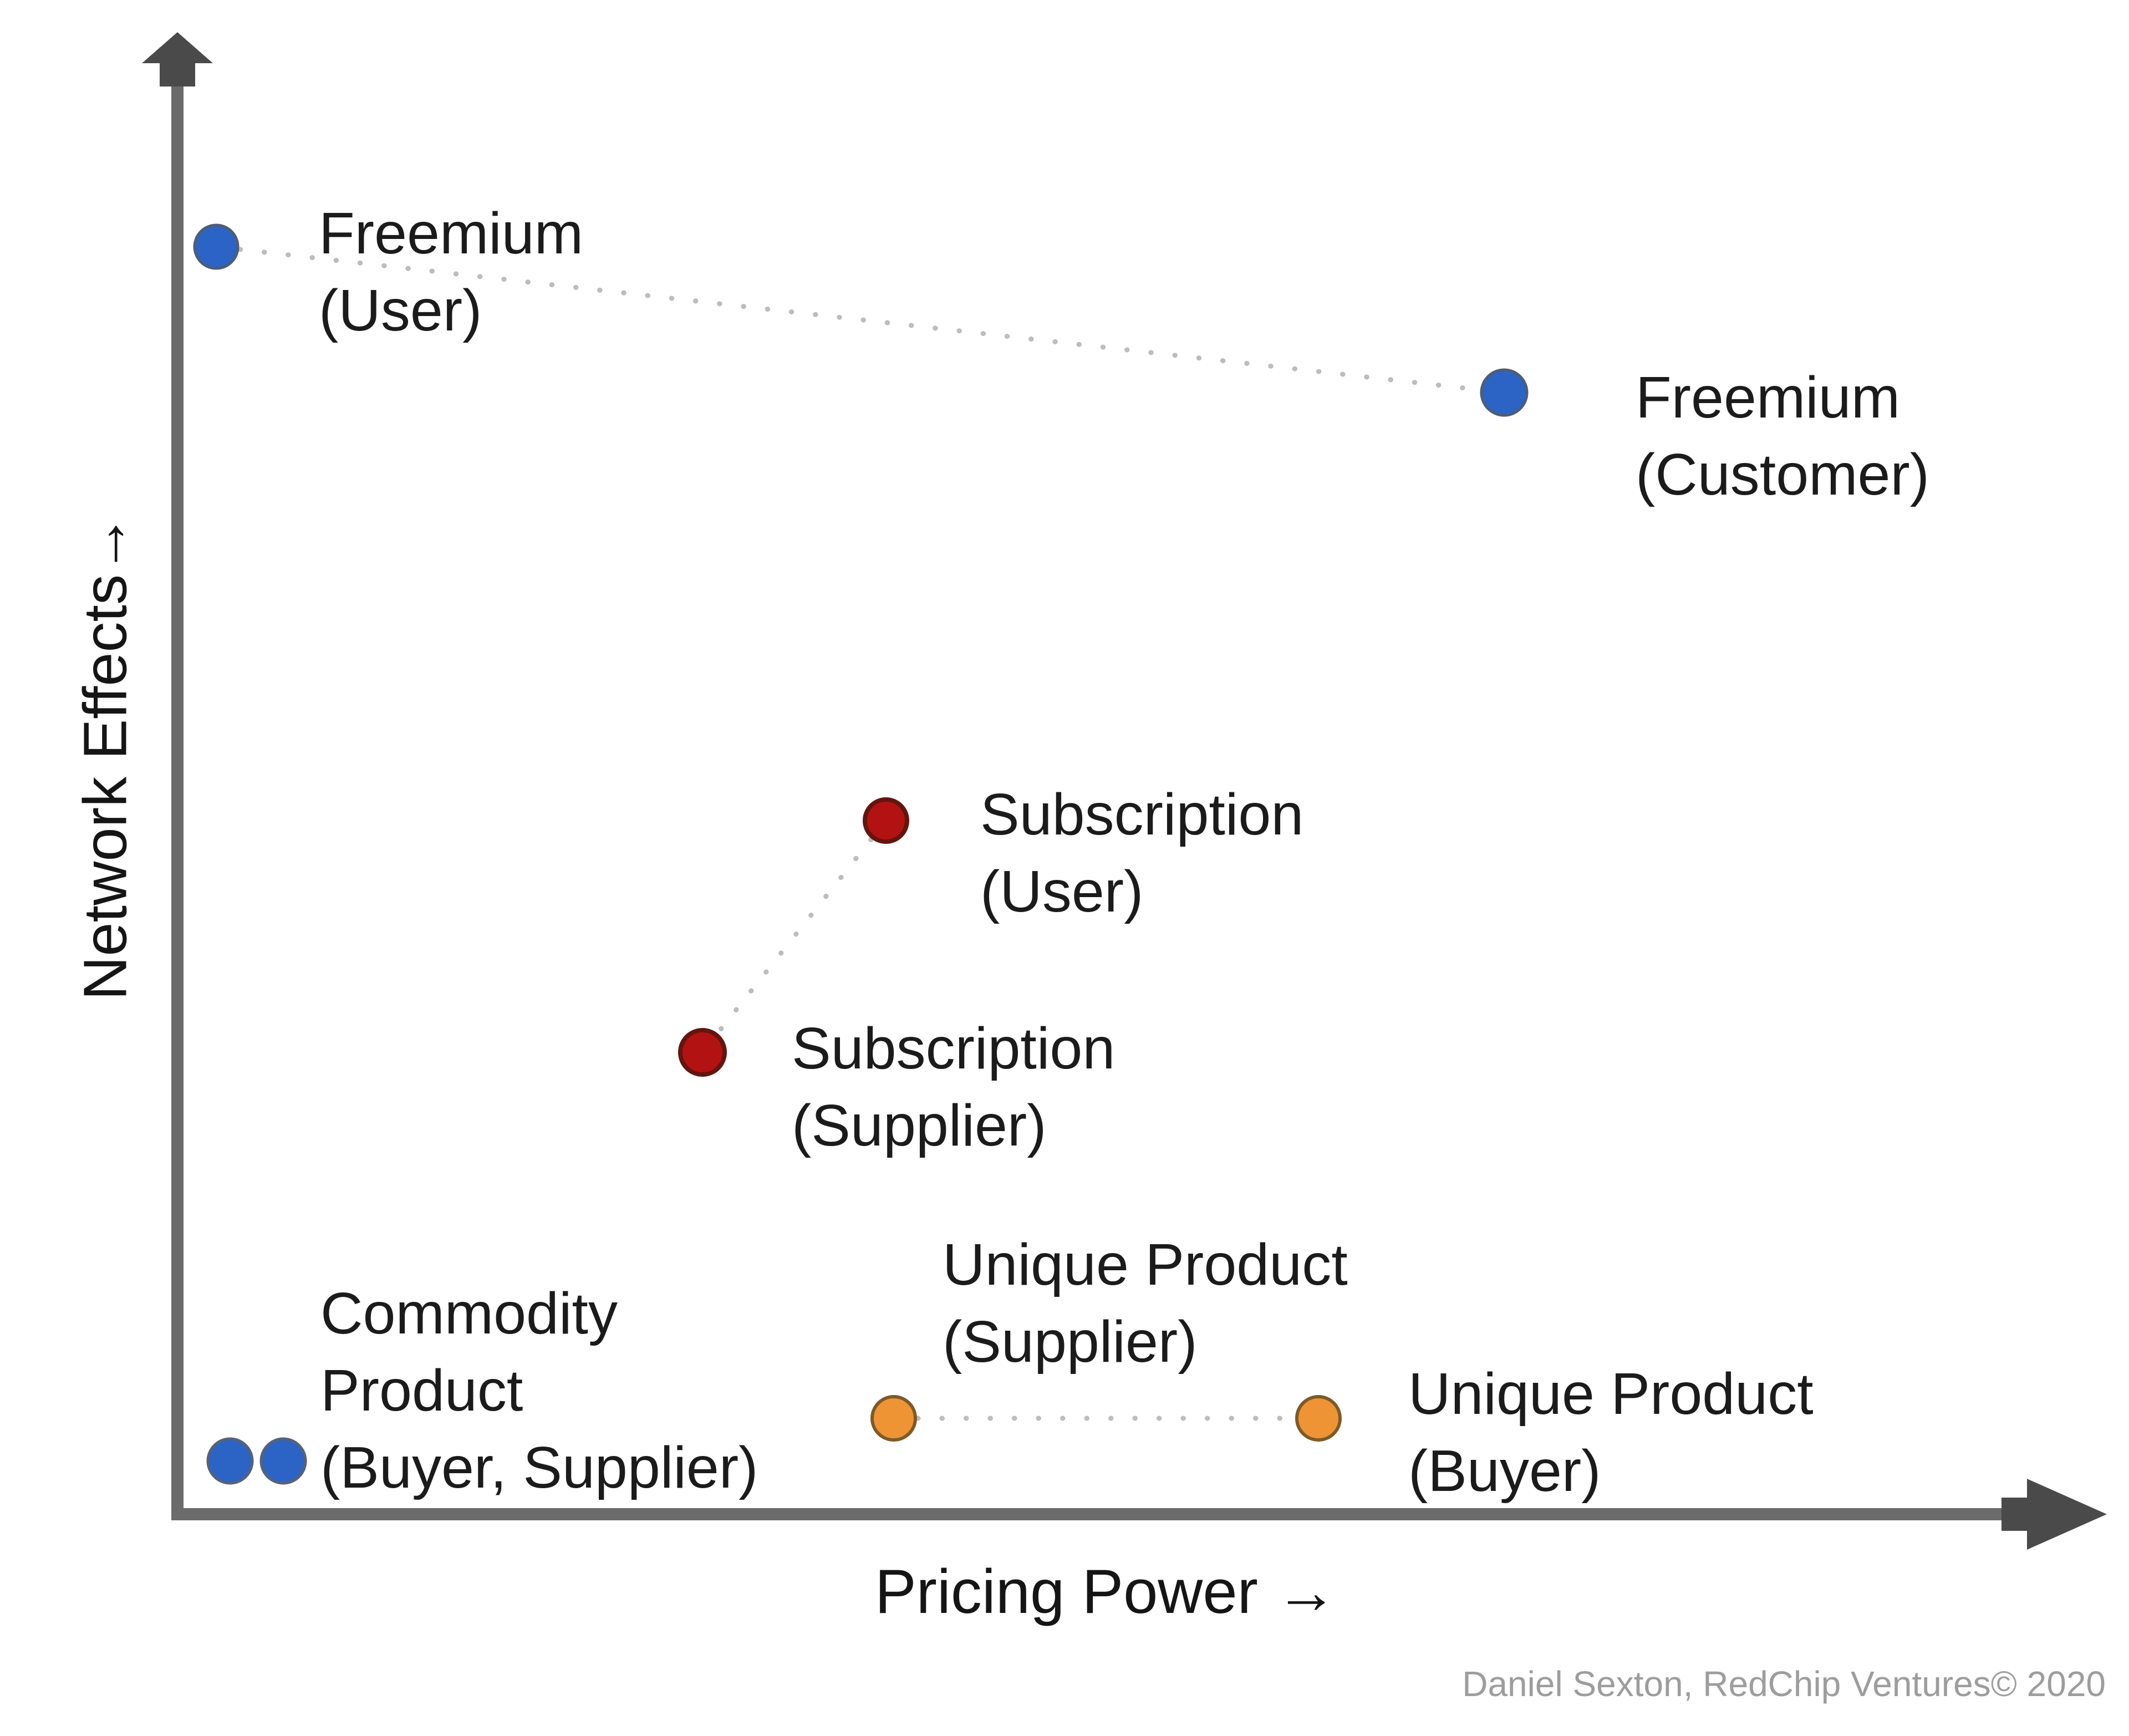 The width and height of the screenshot is (2129, 1736). I want to click on commodity-buyer-dot, so click(230, 1461).